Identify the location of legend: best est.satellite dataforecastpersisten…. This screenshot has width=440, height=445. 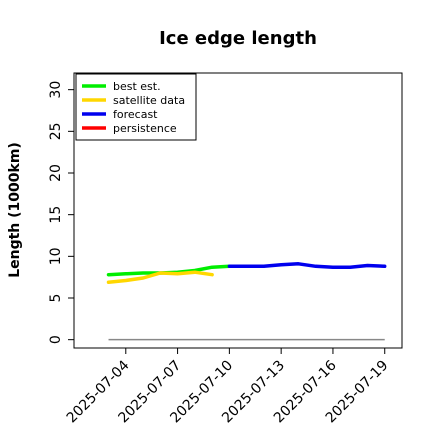
(136, 107).